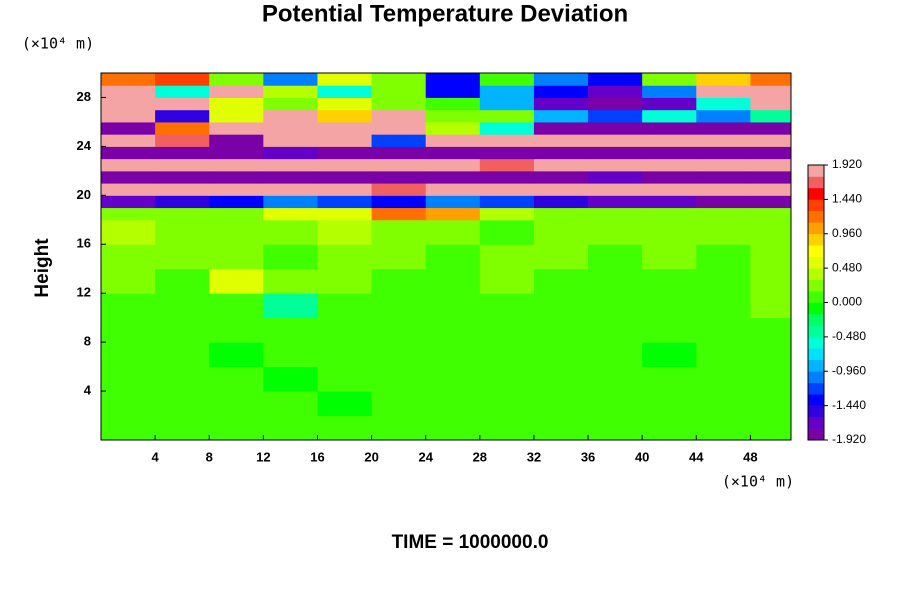 The height and width of the screenshot is (600, 900). What do you see at coordinates (534, 456) in the screenshot?
I see `x-tick-label: 32` at bounding box center [534, 456].